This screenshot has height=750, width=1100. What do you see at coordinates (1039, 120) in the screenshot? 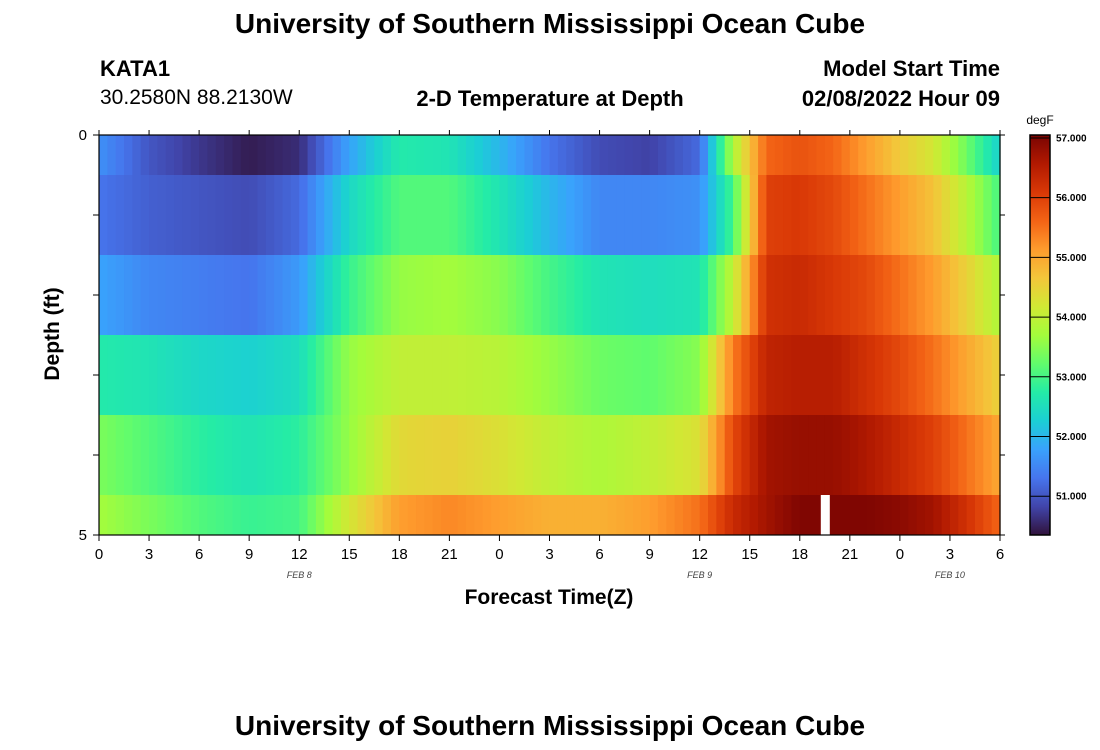
I see `colorbar-unit-label: degF` at bounding box center [1039, 120].